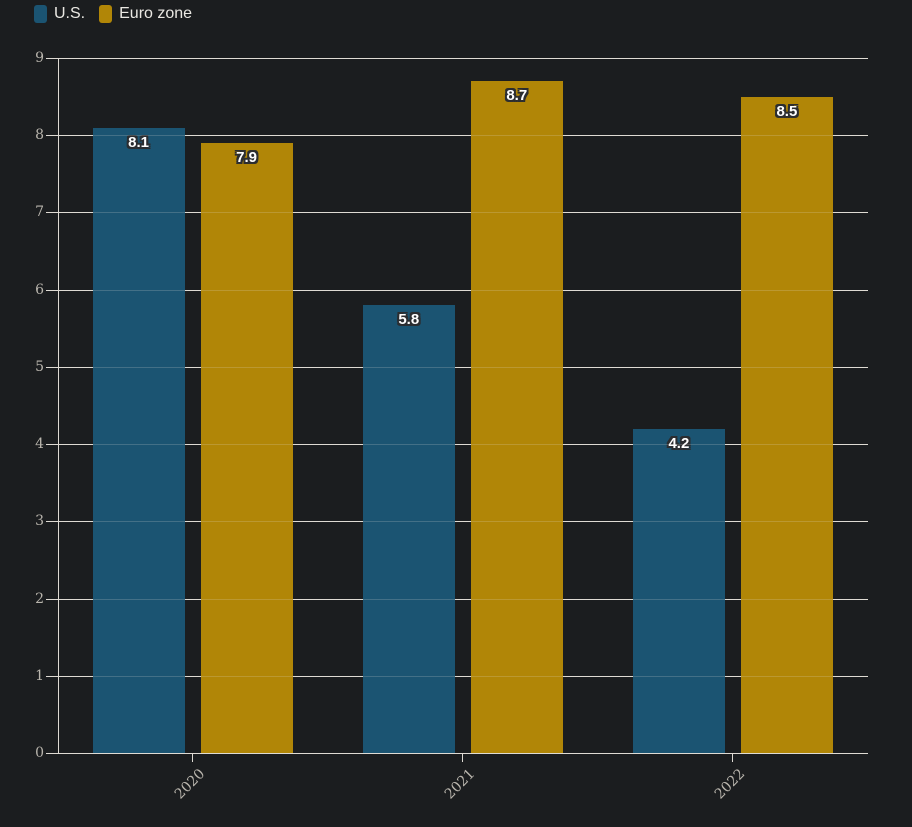 The image size is (912, 827). I want to click on y-axis-label-1: 1, so click(39, 675).